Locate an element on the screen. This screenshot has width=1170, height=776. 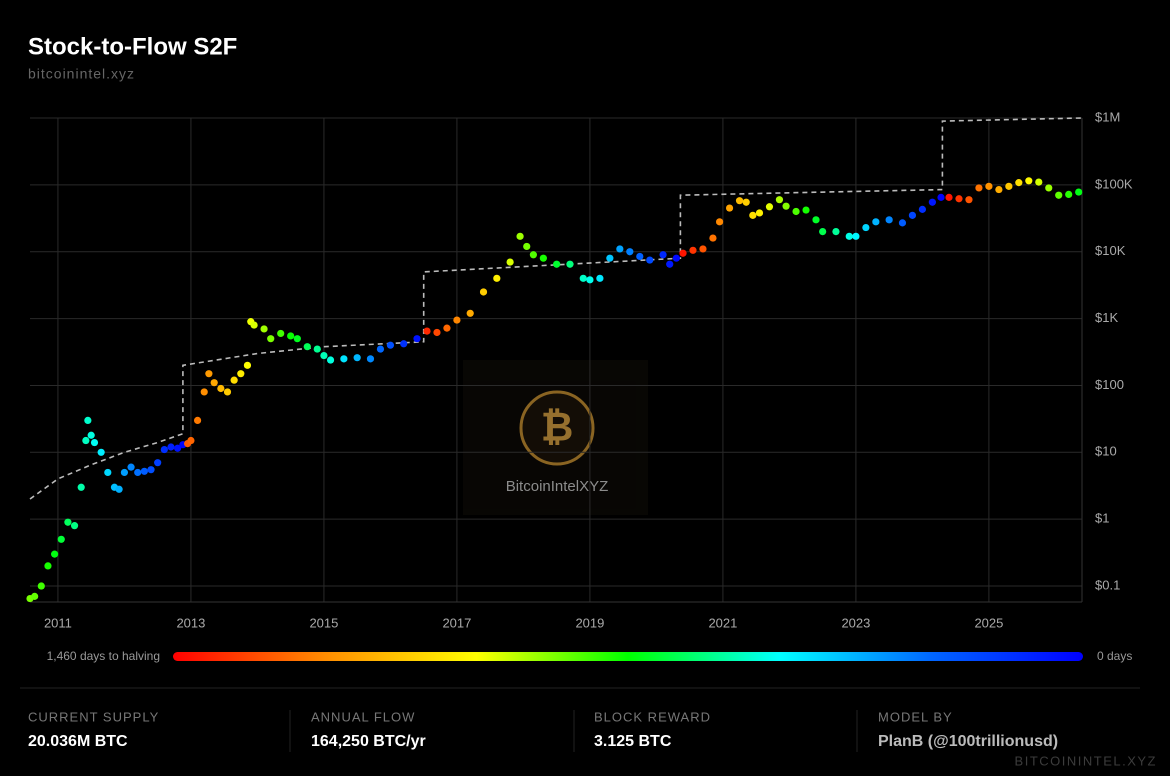
credit: BITCOININTEL.XYZ is located at coordinates (1086, 760).